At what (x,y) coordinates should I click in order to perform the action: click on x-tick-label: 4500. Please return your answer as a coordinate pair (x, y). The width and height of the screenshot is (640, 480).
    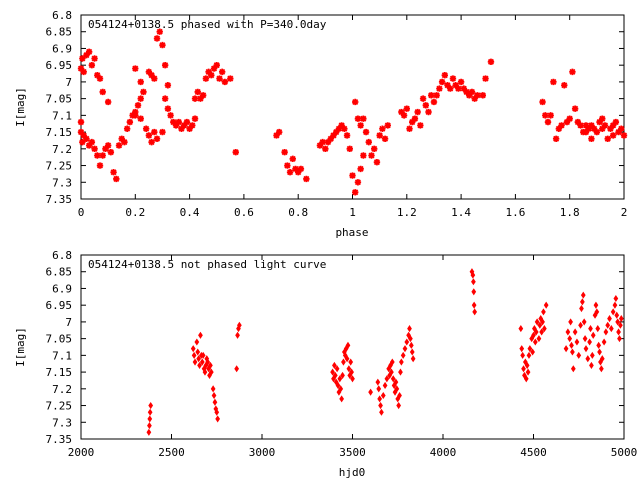
    Looking at the image, I should click on (533, 452).